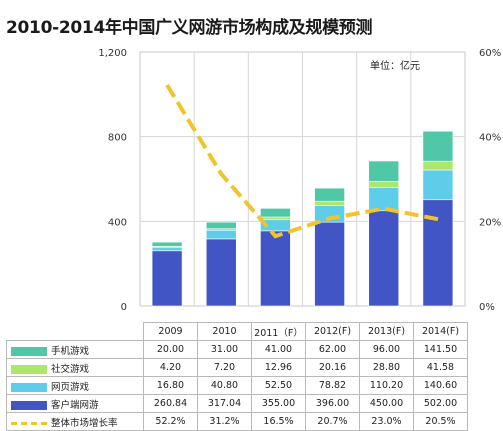 The width and height of the screenshot is (503, 431). I want to click on data-label: 141.50, so click(441, 350).